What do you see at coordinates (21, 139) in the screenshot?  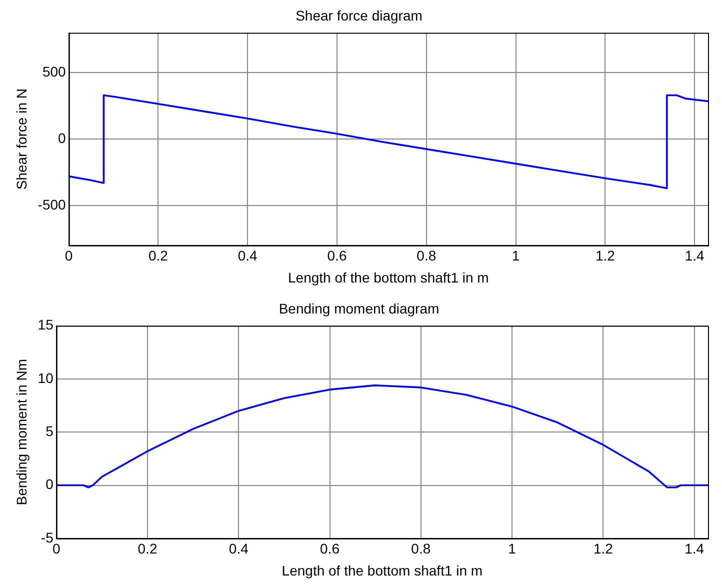 I see `y-axis-title: Shear force in N` at bounding box center [21, 139].